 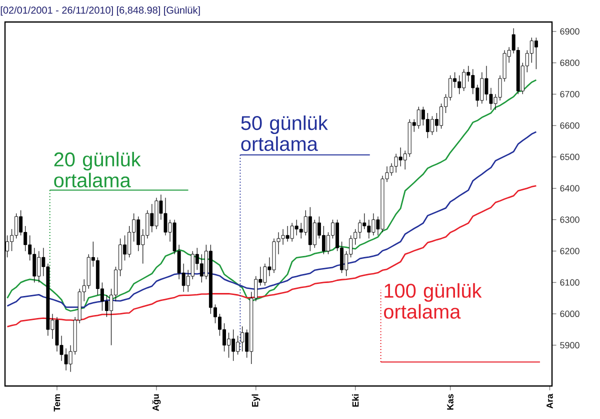 I want to click on series-label: 100 günlük ortalama, so click(x=433, y=301).